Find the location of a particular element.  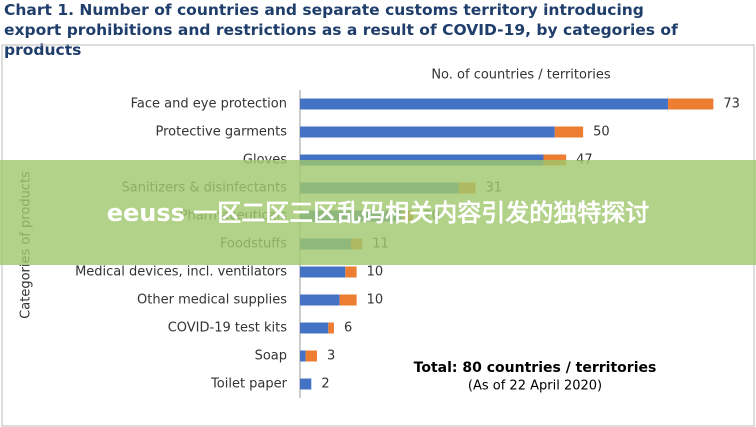

y-tick-label: Soap is located at coordinates (271, 356).